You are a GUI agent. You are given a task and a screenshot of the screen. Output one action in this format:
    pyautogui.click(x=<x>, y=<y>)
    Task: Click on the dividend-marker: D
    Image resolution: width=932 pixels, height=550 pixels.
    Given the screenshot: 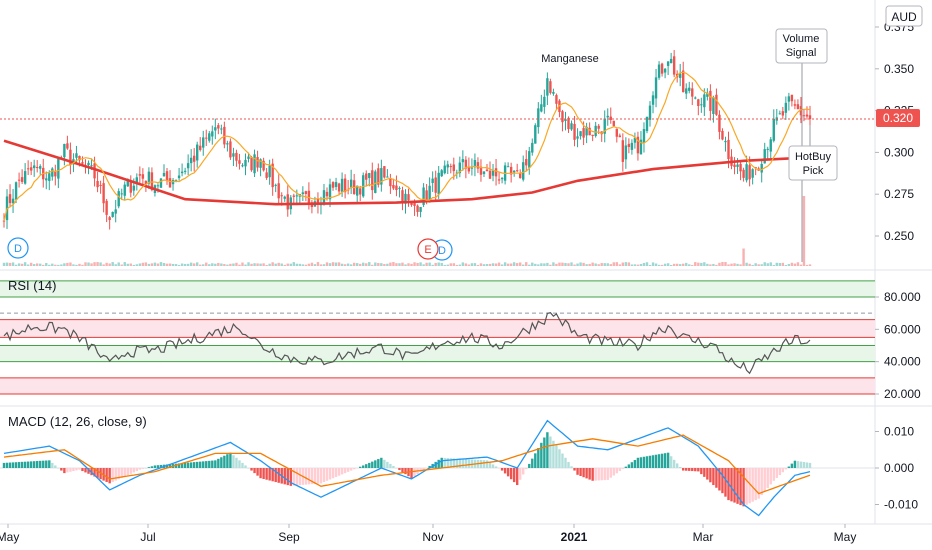 What is the action you would take?
    pyautogui.click(x=18, y=248)
    